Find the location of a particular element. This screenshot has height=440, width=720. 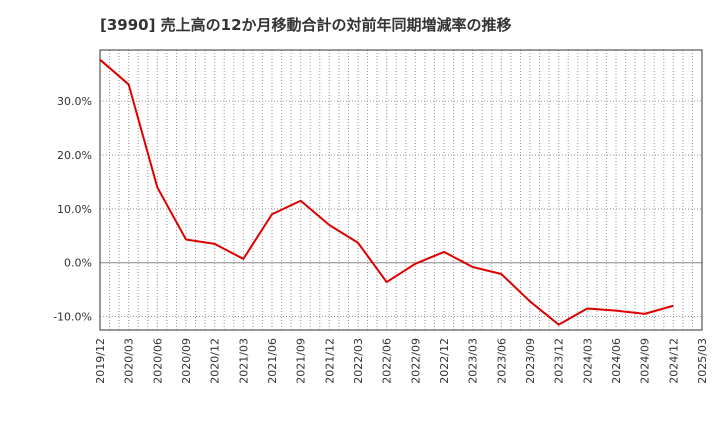

x-tick-label: 2023/09 is located at coordinates (530, 361).